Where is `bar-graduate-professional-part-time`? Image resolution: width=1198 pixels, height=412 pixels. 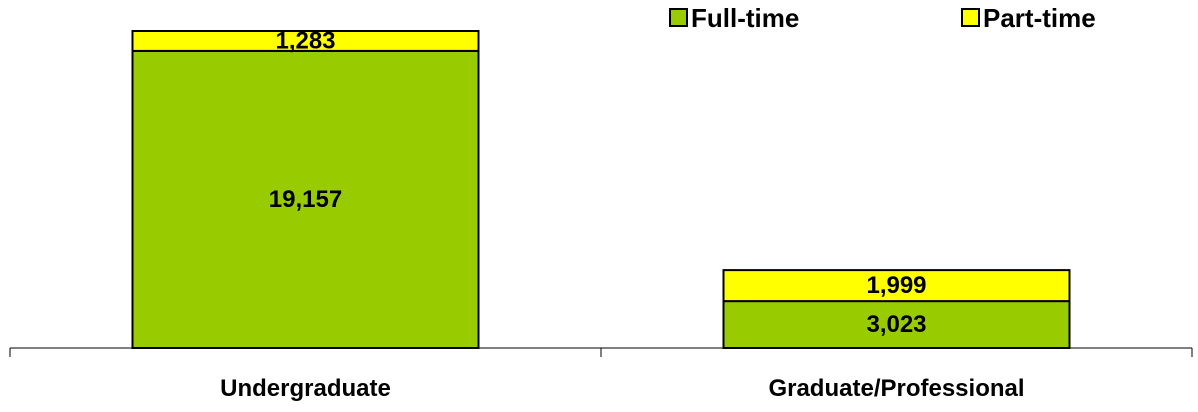
bar-graduate-professional-part-time is located at coordinates (896, 286).